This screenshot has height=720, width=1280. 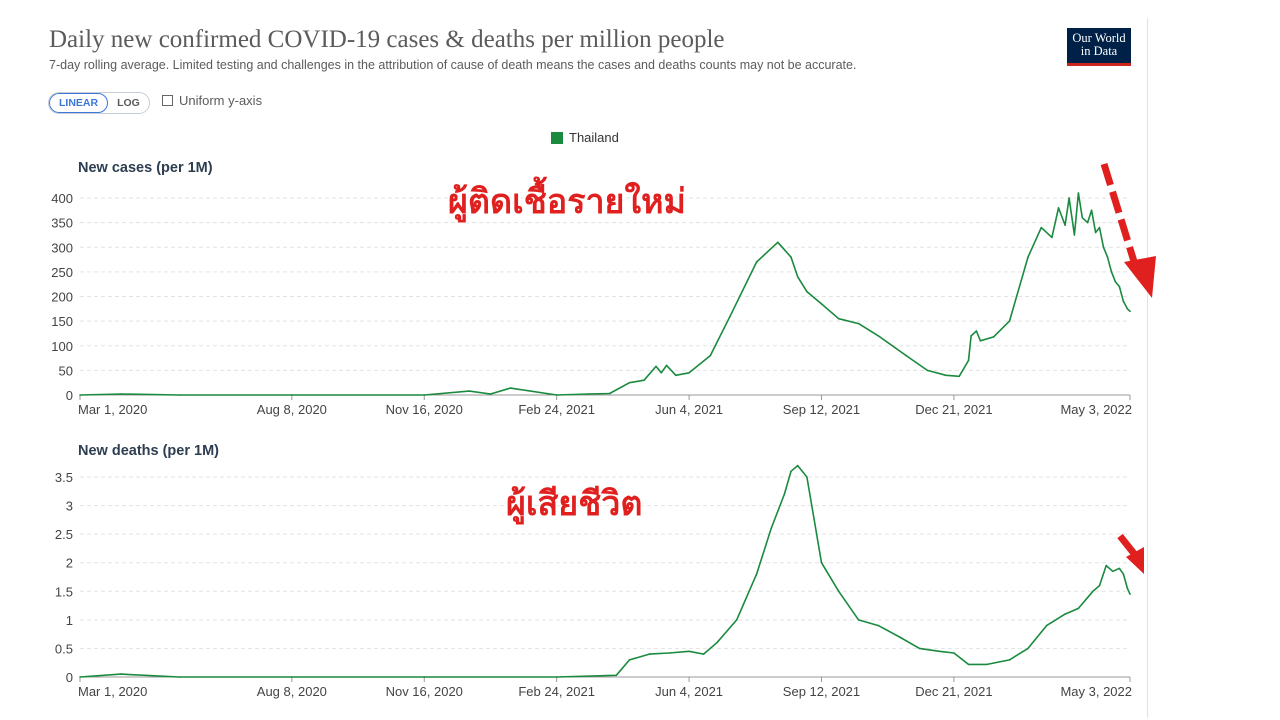 I want to click on y-tick-label: 0, so click(x=69, y=677).